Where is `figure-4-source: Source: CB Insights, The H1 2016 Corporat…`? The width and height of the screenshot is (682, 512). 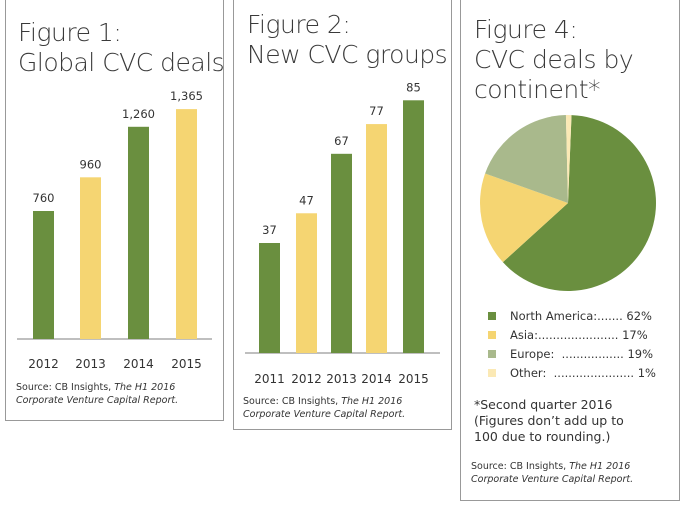 figure-4-source: Source: CB Insights, The H1 2016 Corporat… is located at coordinates (552, 473).